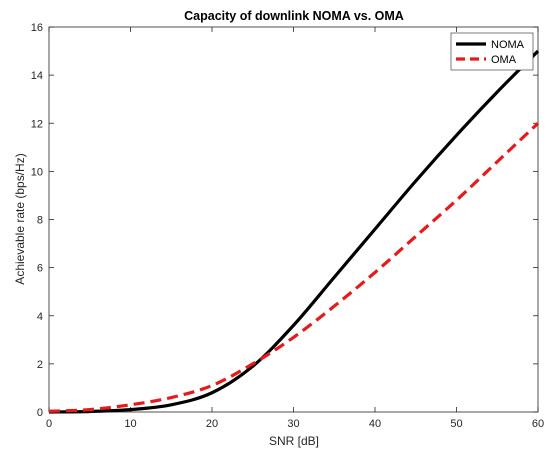 The height and width of the screenshot is (456, 550). What do you see at coordinates (508, 45) in the screenshot?
I see `legend-label-noma: NOMA` at bounding box center [508, 45].